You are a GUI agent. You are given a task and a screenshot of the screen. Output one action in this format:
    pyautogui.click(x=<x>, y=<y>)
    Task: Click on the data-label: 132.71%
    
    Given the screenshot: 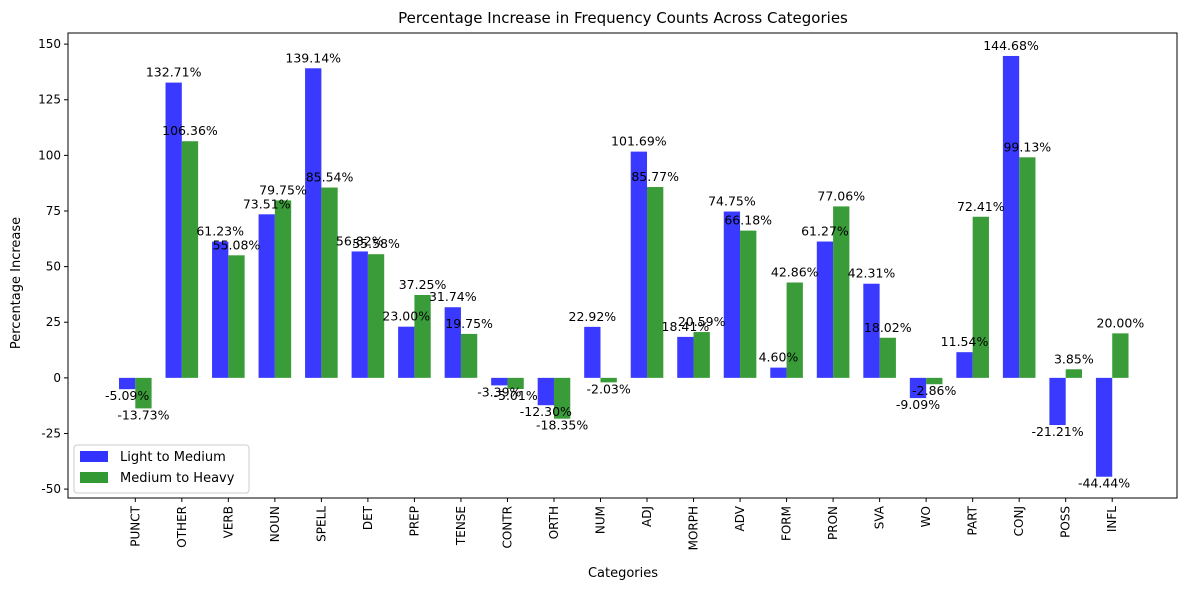 What is the action you would take?
    pyautogui.click(x=174, y=72)
    